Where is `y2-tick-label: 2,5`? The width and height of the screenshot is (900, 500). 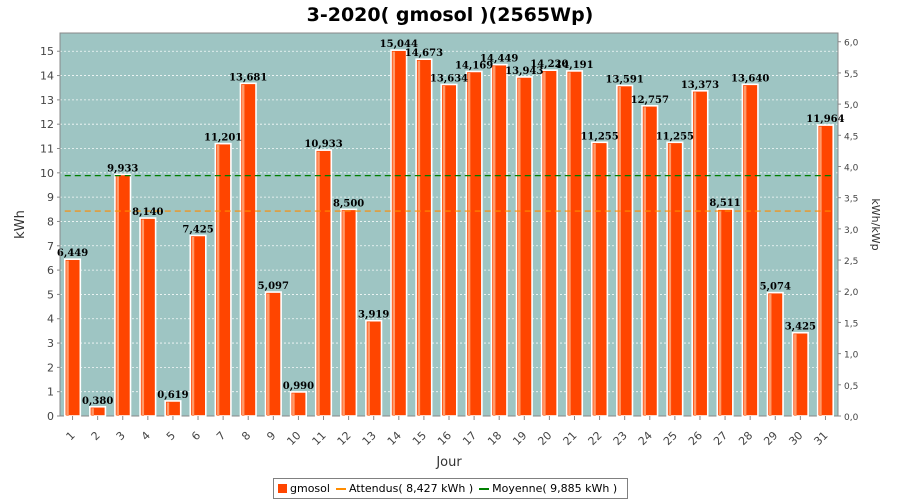
y2-tick-label: 2,5 is located at coordinates (851, 262).